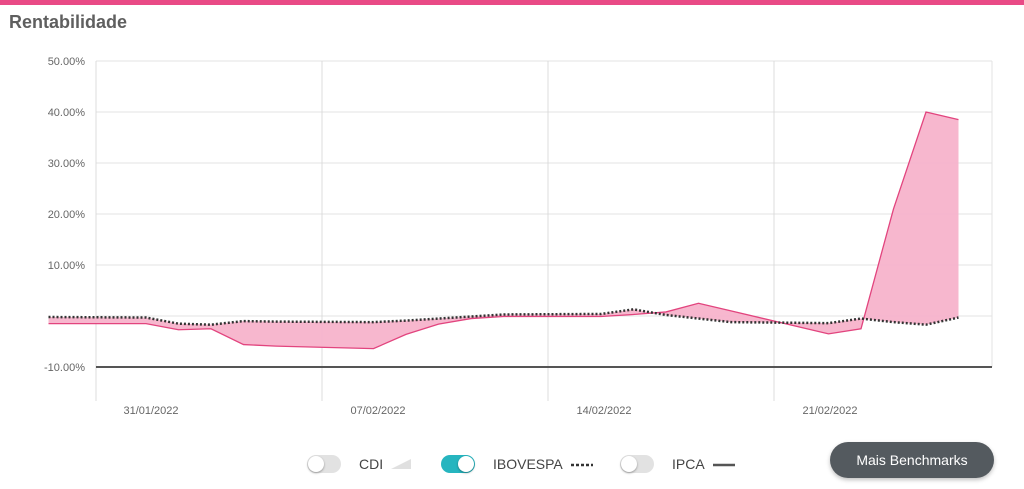 The width and height of the screenshot is (1024, 489). What do you see at coordinates (67, 113) in the screenshot?
I see `y-tick-label: 40.00%` at bounding box center [67, 113].